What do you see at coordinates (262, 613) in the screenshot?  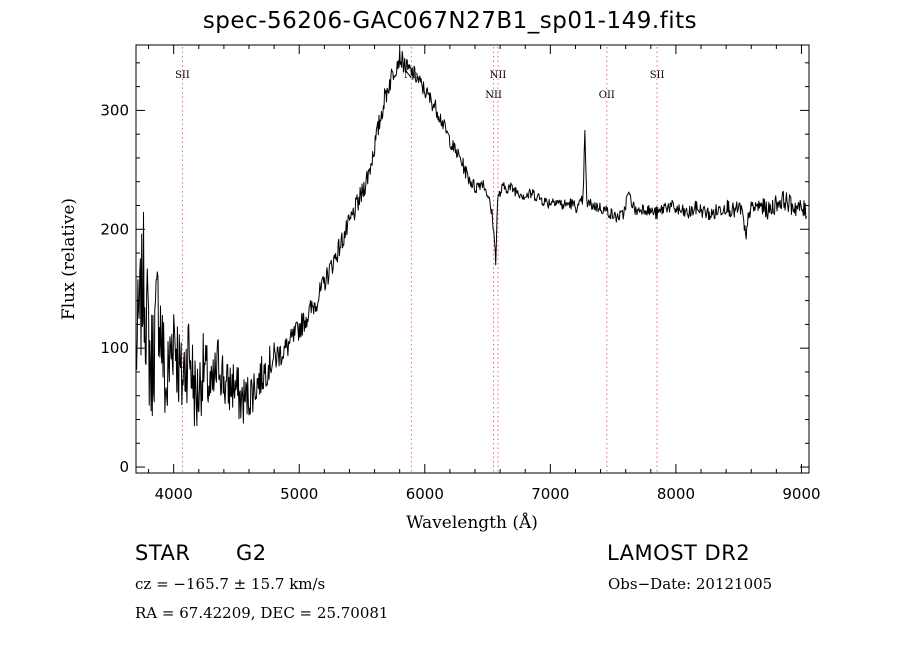 I see `coordinates: RA = 67.42209, DEC = 25.70081` at bounding box center [262, 613].